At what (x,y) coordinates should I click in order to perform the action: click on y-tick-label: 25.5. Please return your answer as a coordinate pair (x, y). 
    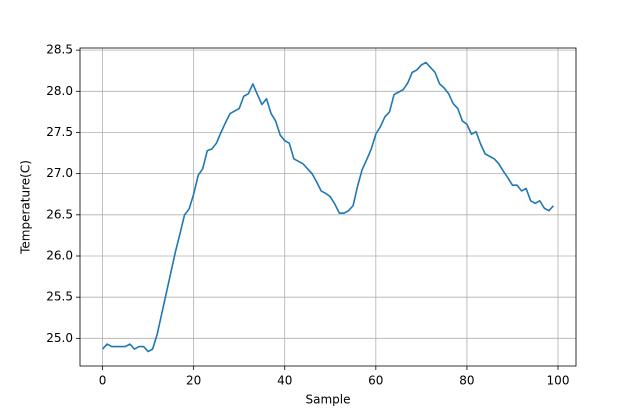
    Looking at the image, I should click on (59, 297).